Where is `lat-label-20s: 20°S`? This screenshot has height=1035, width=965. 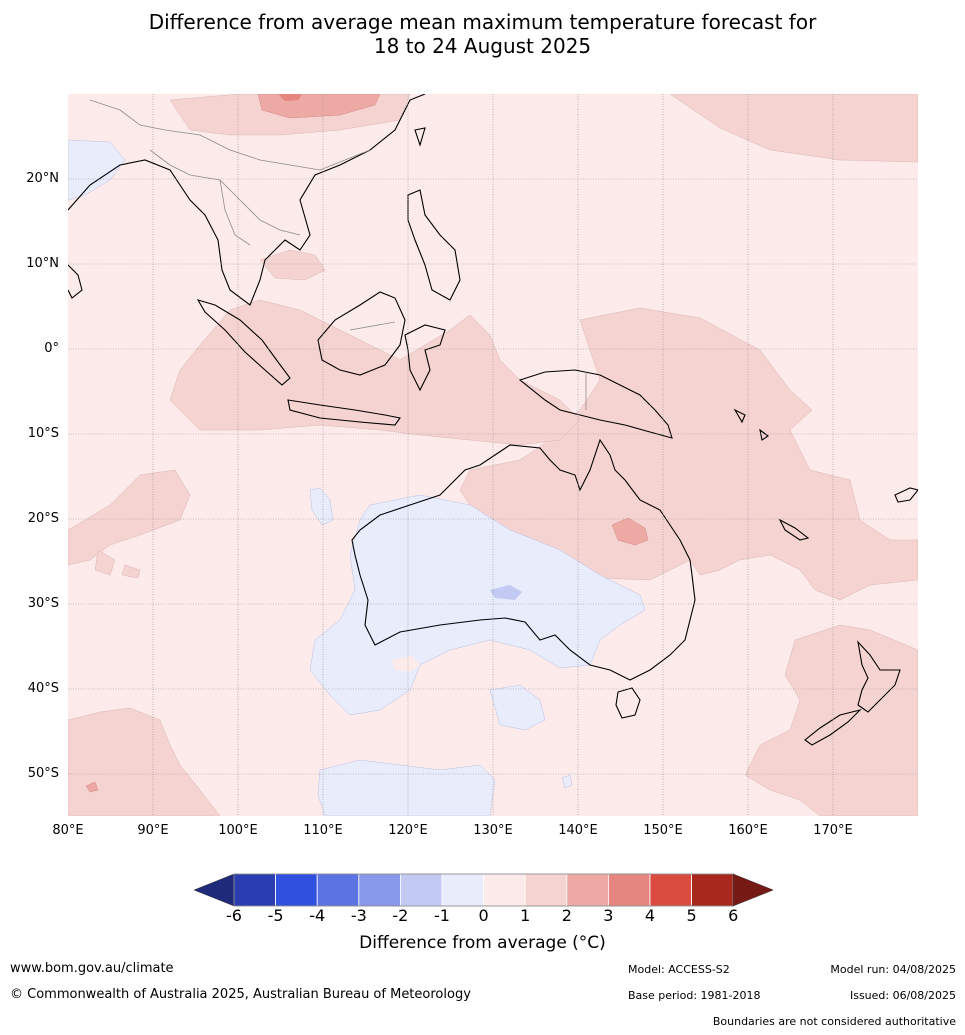
lat-label-20s: 20°S is located at coordinates (43, 518).